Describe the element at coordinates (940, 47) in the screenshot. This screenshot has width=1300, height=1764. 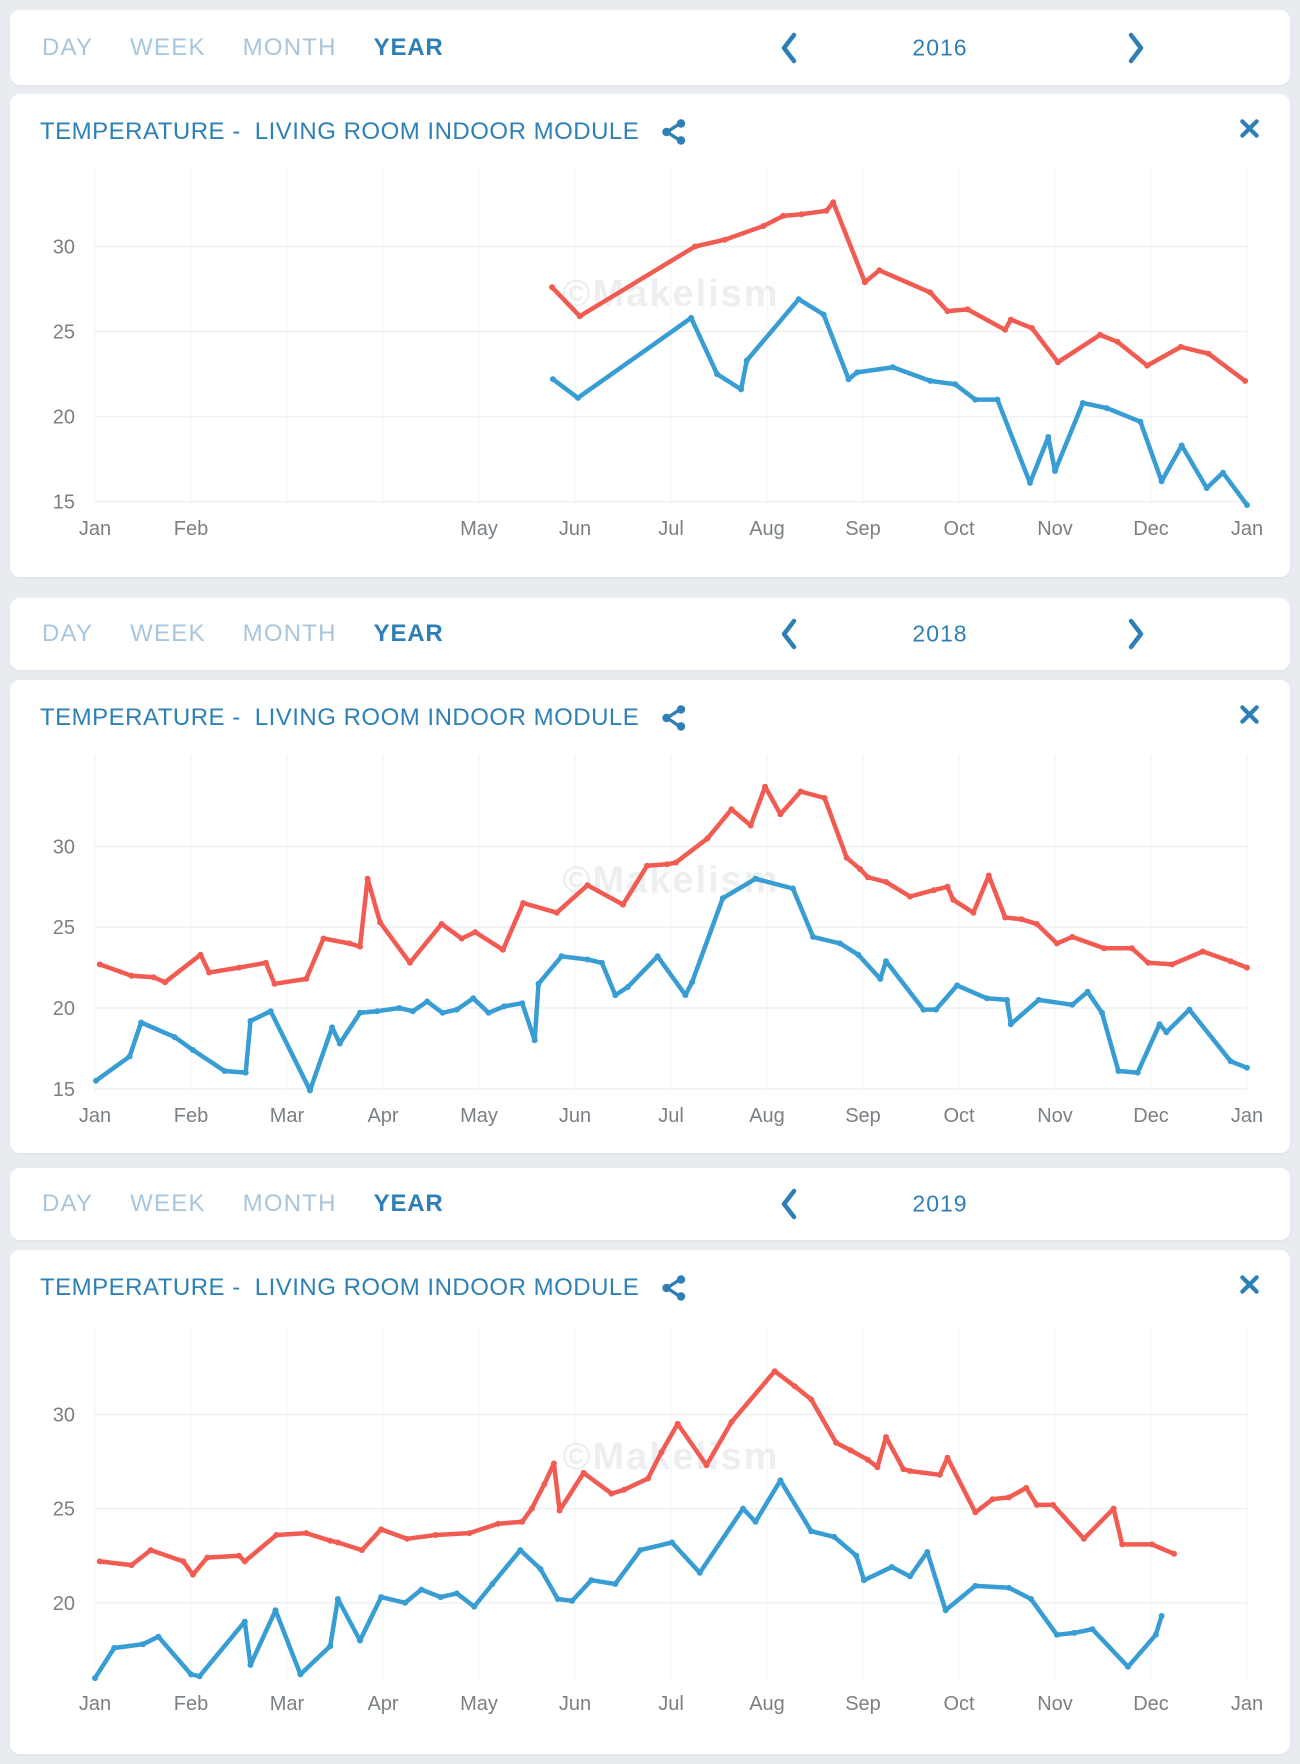
I see `year-label: 2016` at that location.